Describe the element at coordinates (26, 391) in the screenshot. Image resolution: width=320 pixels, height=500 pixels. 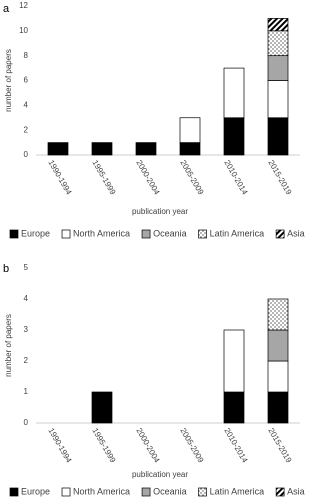
I see `y-tick-label: 1` at that location.